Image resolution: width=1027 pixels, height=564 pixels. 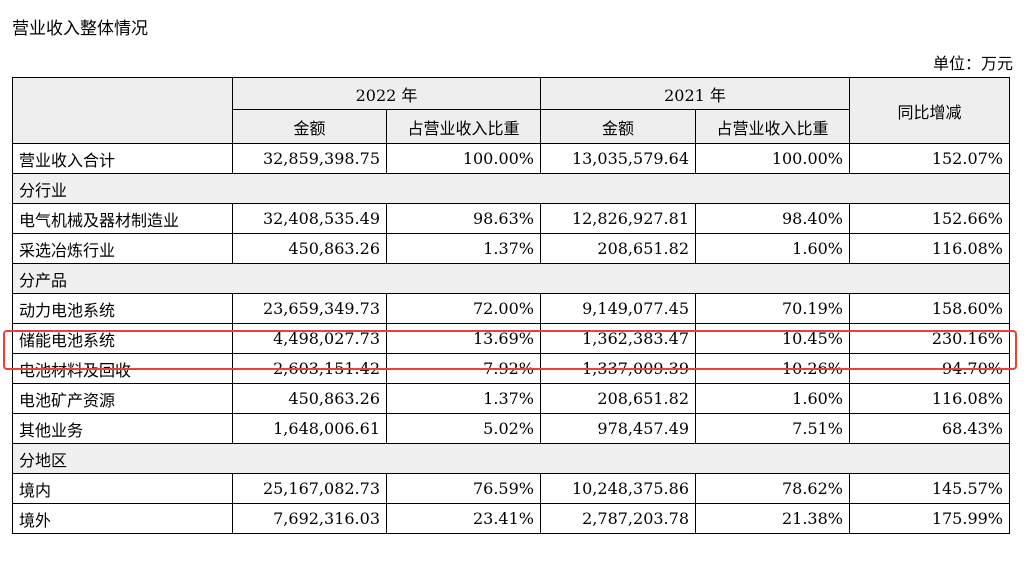 What do you see at coordinates (772, 428) in the screenshot?
I see `share-2021: 7.51%` at bounding box center [772, 428].